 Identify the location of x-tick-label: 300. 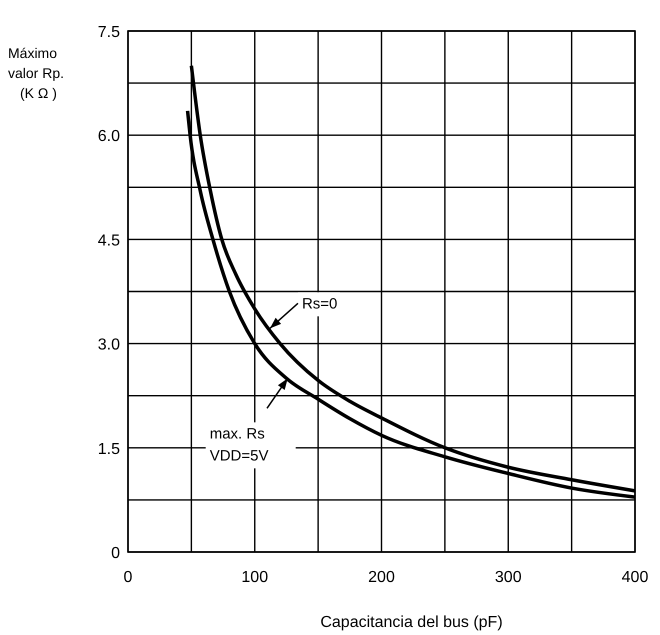
(508, 577).